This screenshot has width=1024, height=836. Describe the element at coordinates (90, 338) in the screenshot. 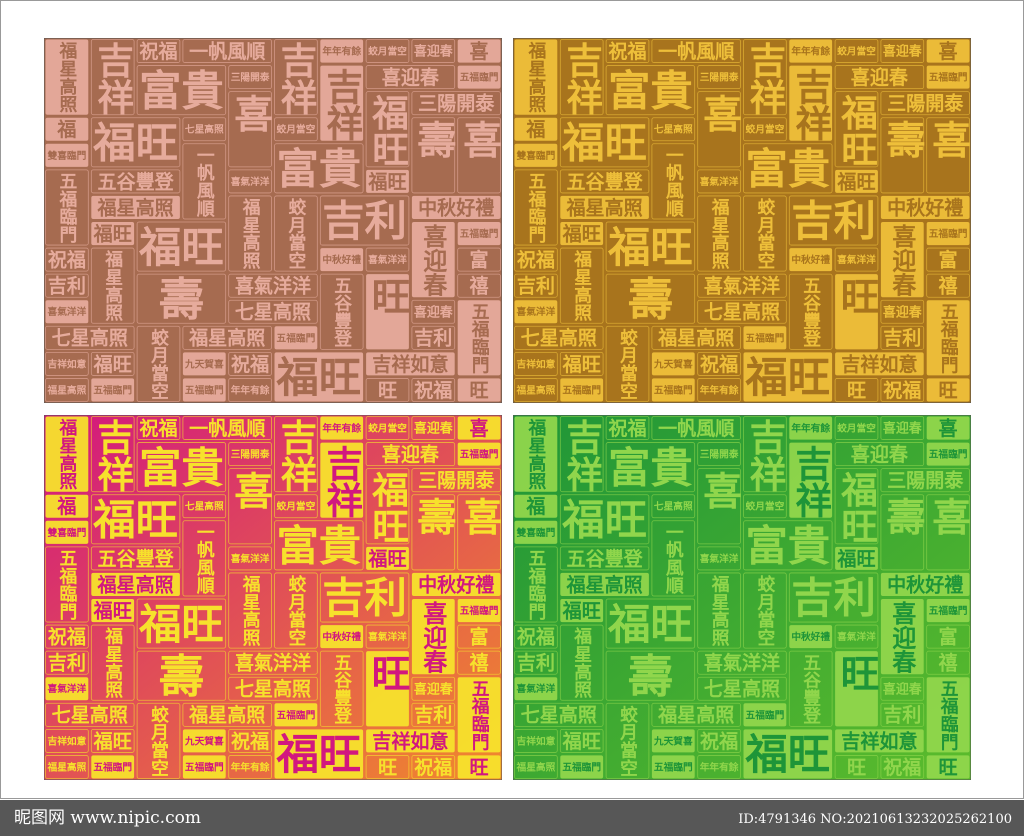

I see `tile-text: 七星高照` at that location.